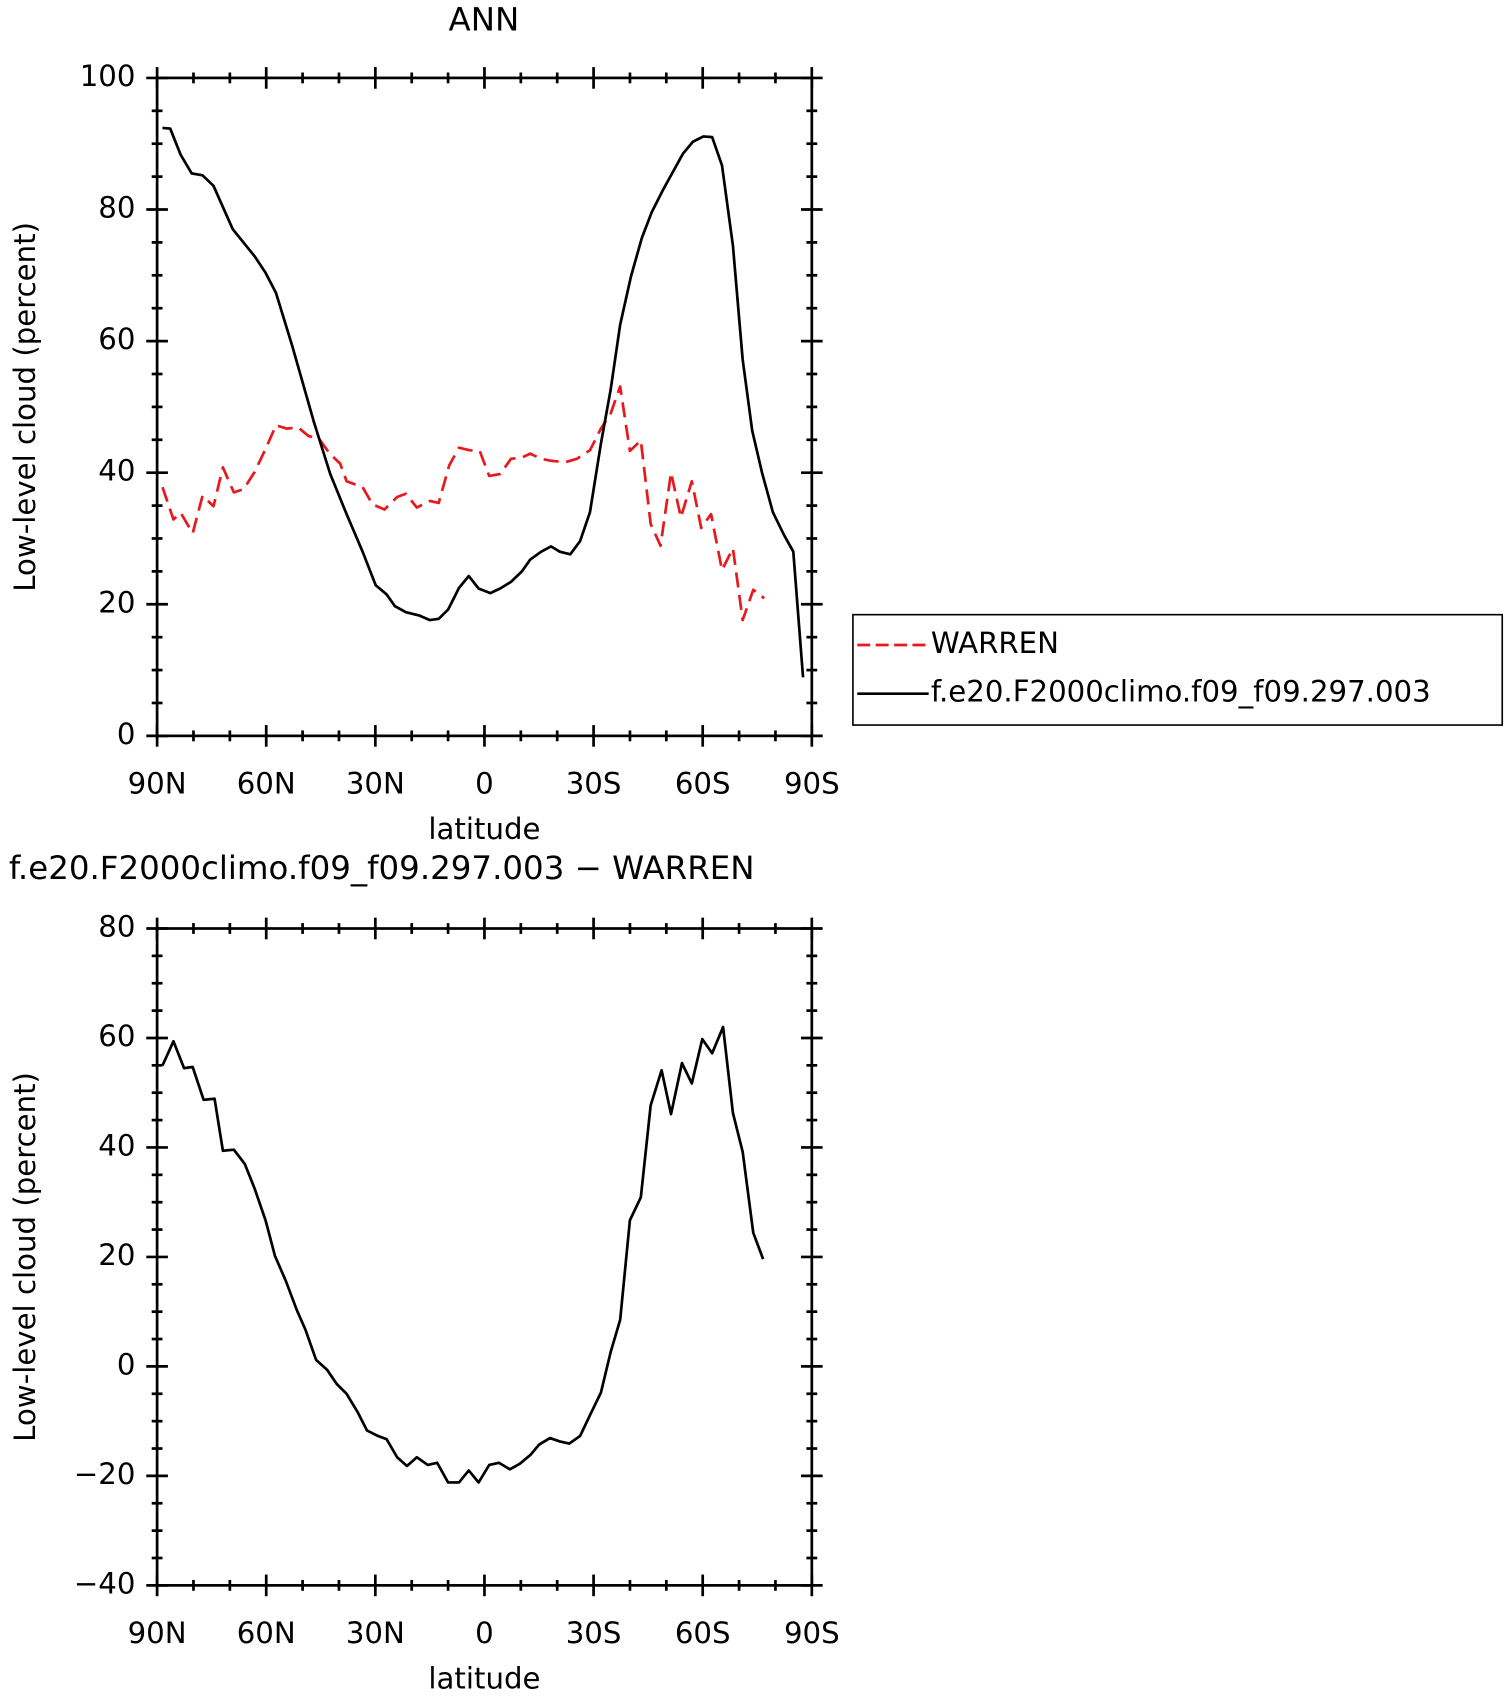 Image resolution: width=1510 pixels, height=1699 pixels. What do you see at coordinates (484, 20) in the screenshot?
I see `chart-title: ANN` at bounding box center [484, 20].